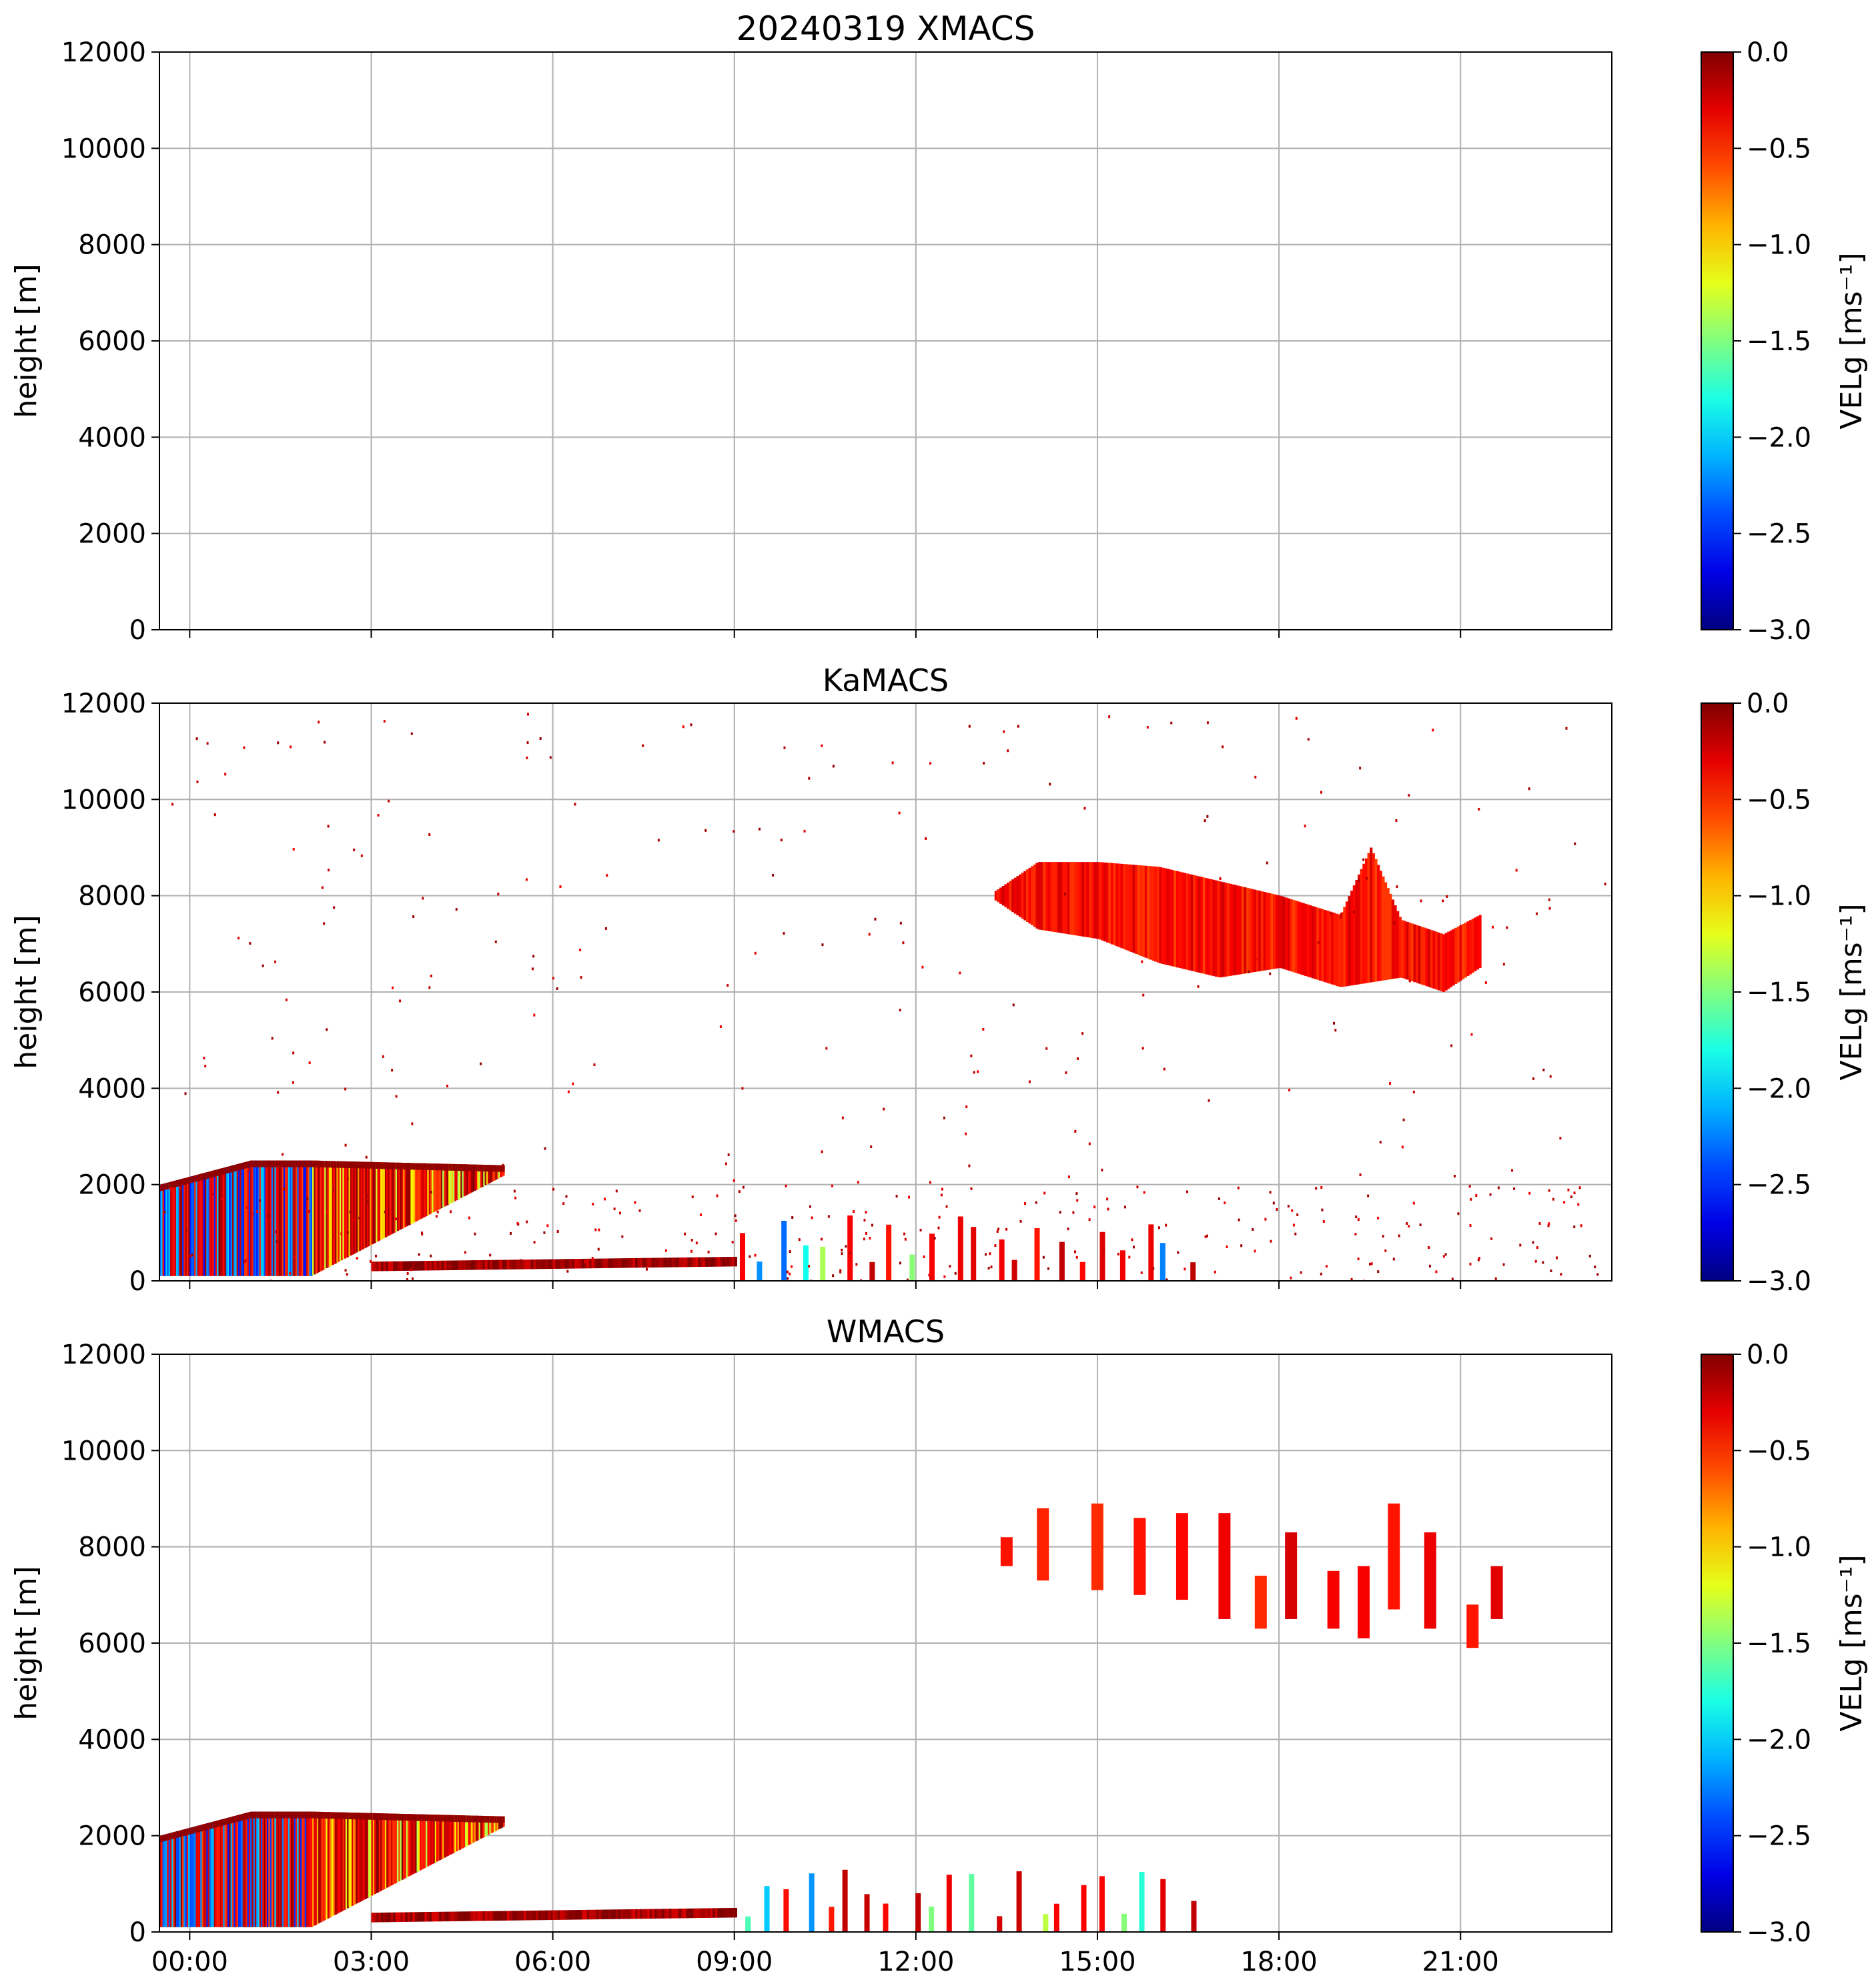 The height and width of the screenshot is (1988, 1876). I want to click on y-tick-label: 10000, so click(103, 148).